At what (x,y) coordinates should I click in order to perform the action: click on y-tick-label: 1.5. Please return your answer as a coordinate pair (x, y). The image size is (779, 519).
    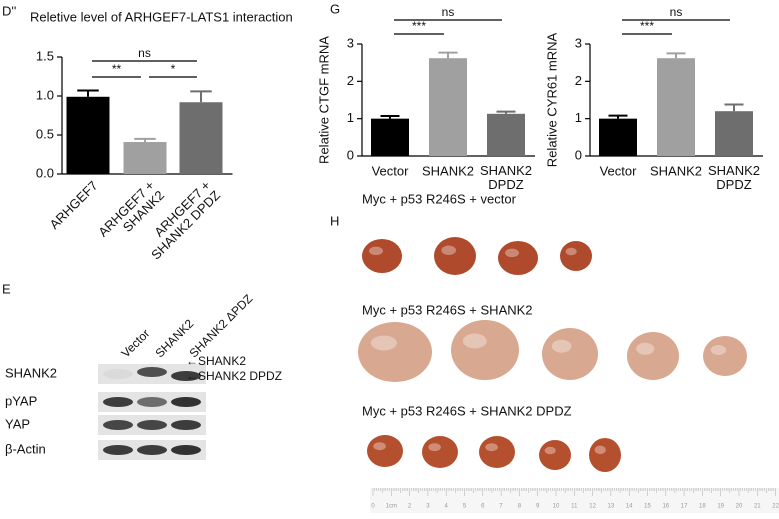
    Looking at the image, I should click on (45, 55).